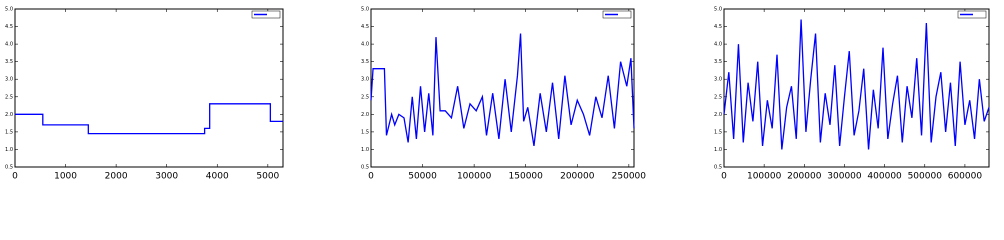  What do you see at coordinates (629, 177) in the screenshot?
I see `x-tick-label: 250000` at bounding box center [629, 177].